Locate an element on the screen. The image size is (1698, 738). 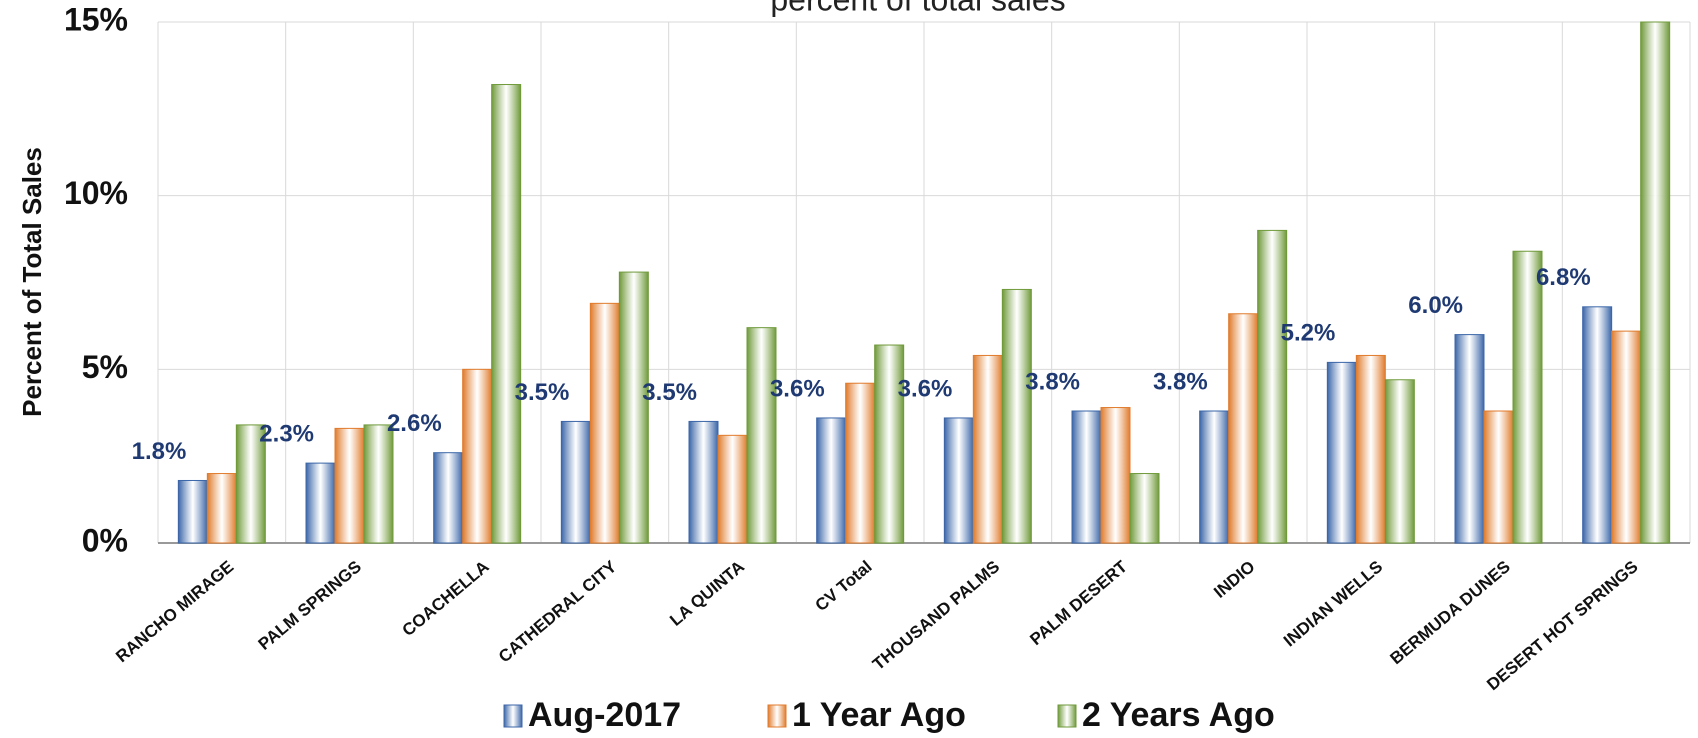
x-tick-label: PALM DESERT is located at coordinates (1078, 603).